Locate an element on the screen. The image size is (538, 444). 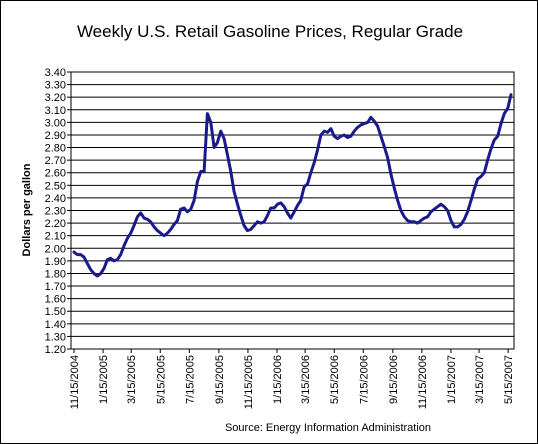
x-tick-label: 11/15/2004 is located at coordinates (75, 382).